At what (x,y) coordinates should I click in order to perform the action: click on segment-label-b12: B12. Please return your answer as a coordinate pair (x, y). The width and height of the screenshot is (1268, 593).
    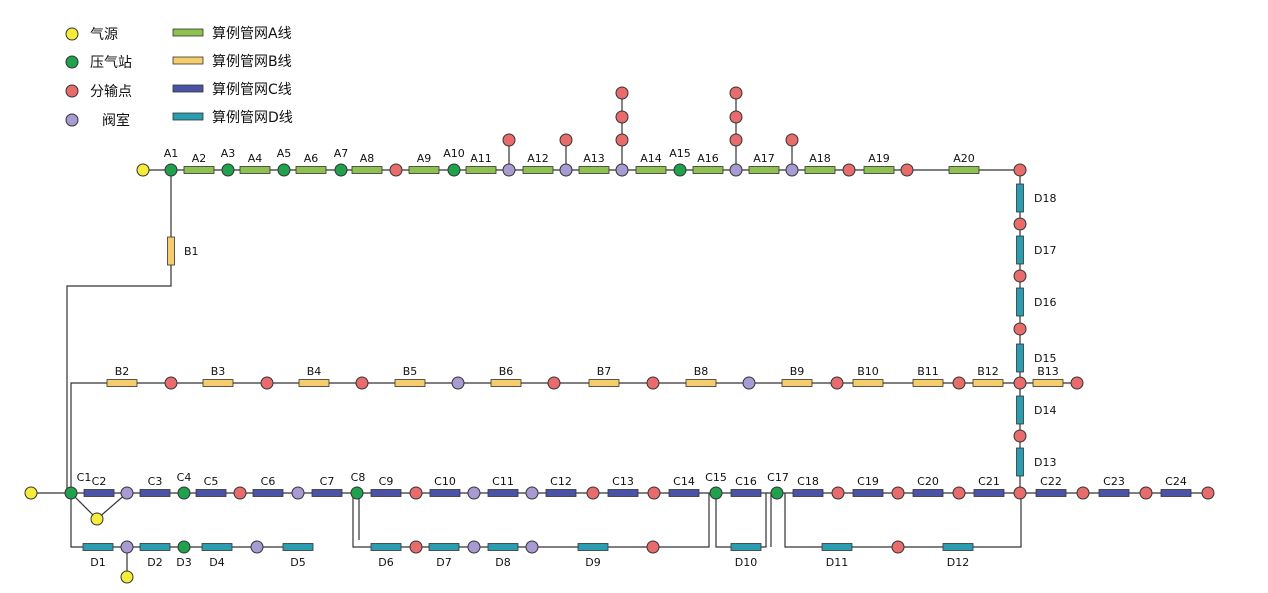
    Looking at the image, I should click on (988, 371).